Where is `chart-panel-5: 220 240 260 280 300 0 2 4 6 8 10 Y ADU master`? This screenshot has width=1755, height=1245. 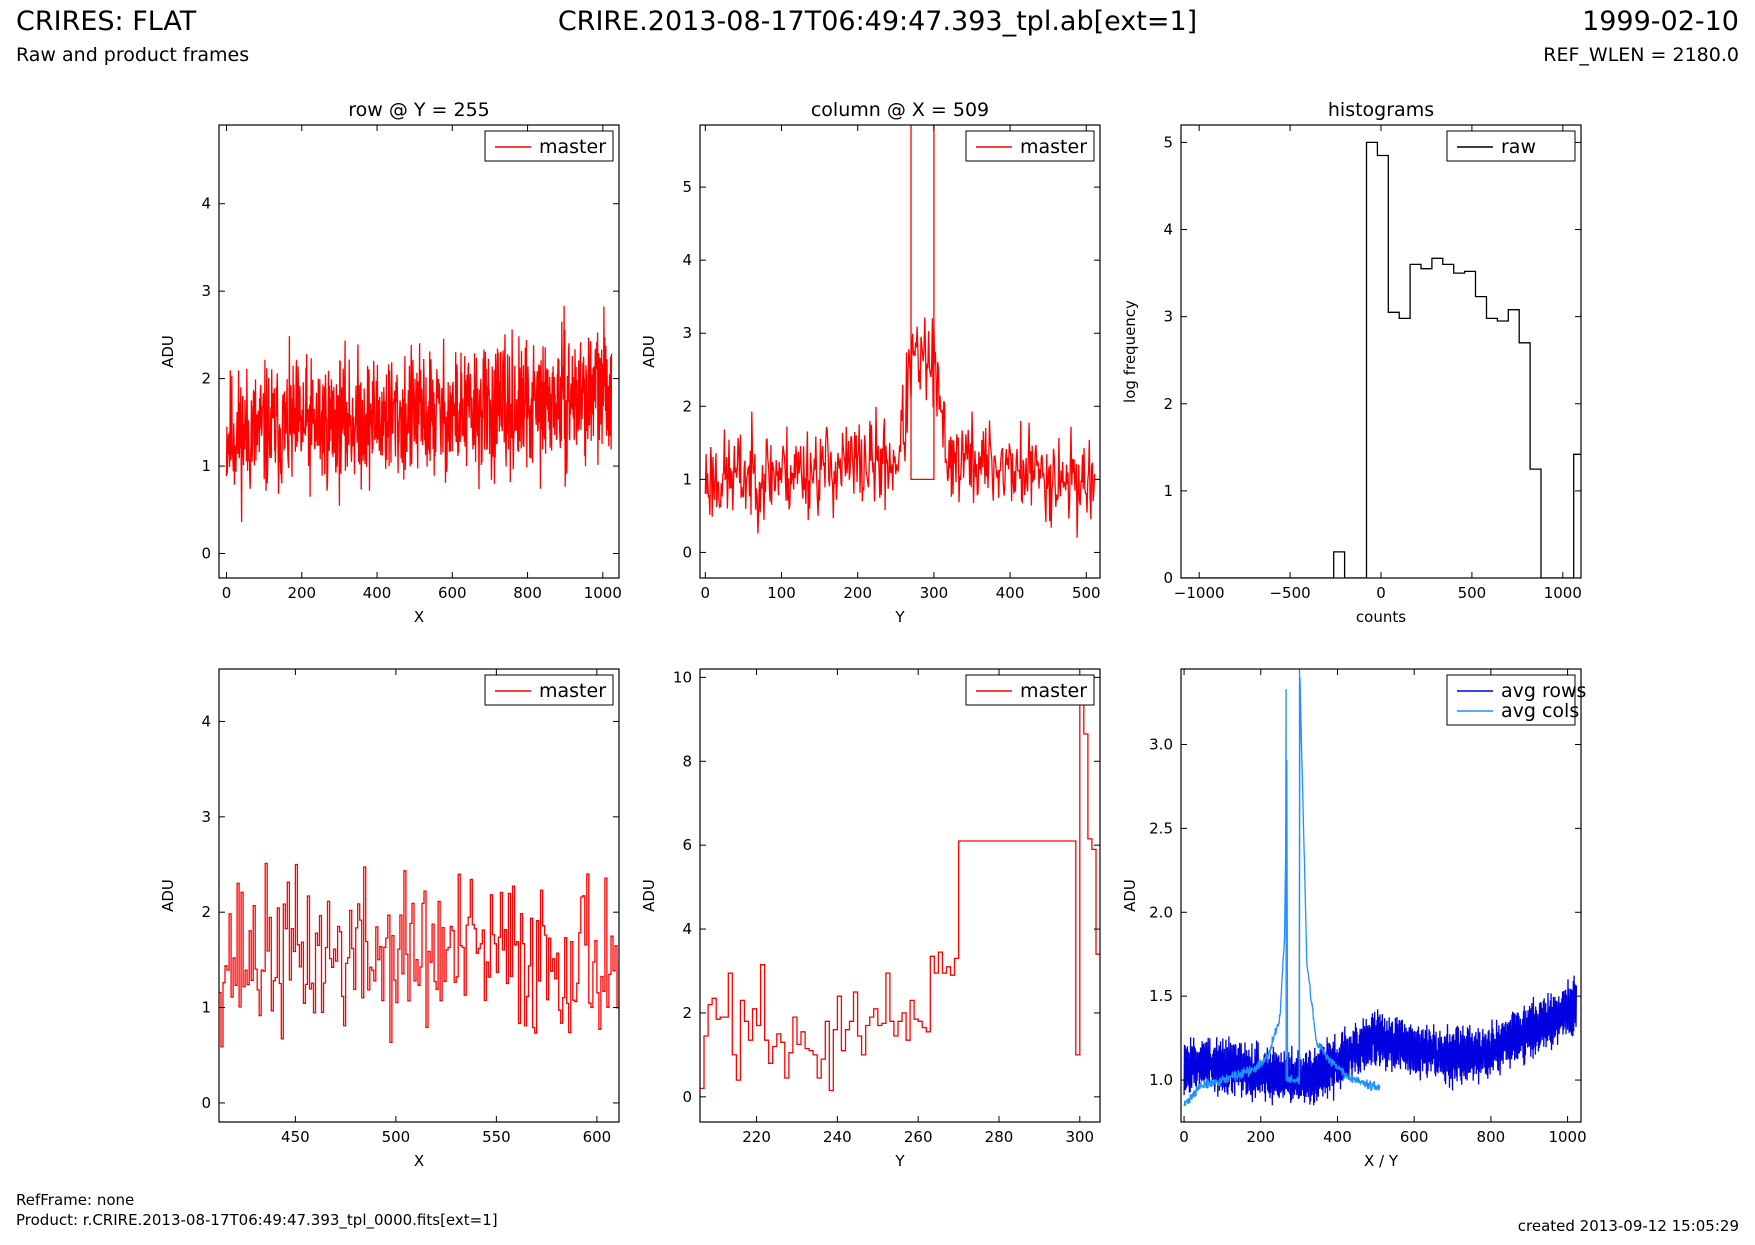
chart-panel-5: 220 240 260 280 300 0 2 4 6 8 10 Y ADU master is located at coordinates (870, 919).